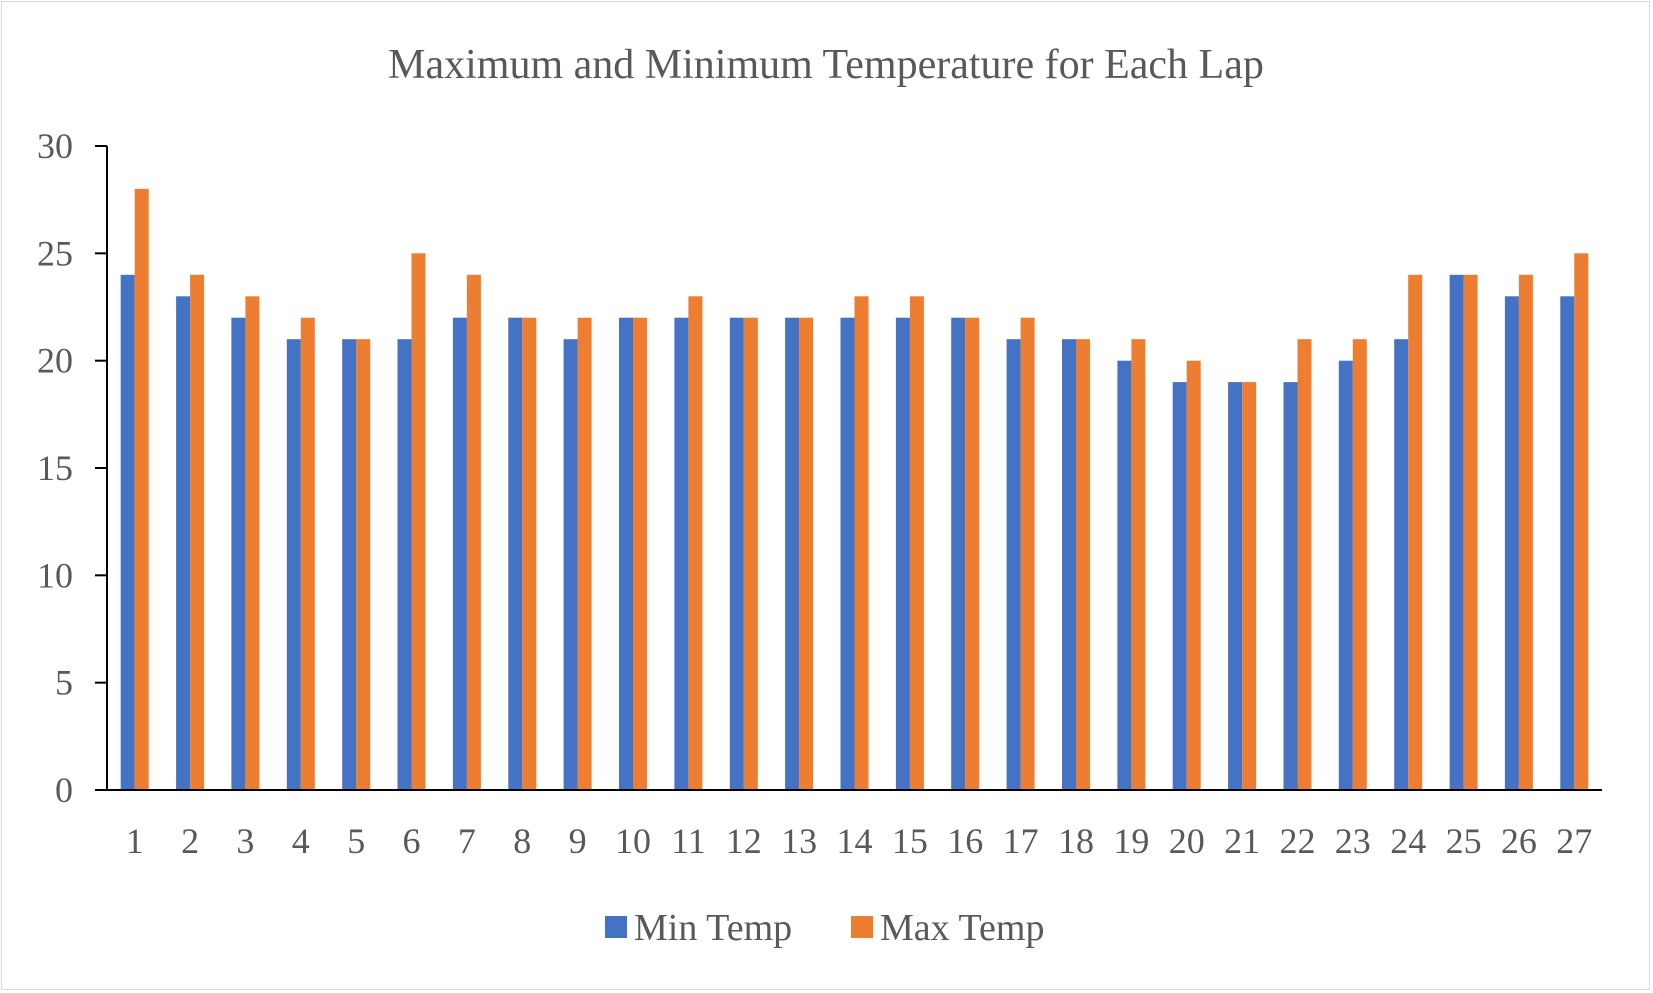  I want to click on x-tick-label-11: 11, so click(688, 841).